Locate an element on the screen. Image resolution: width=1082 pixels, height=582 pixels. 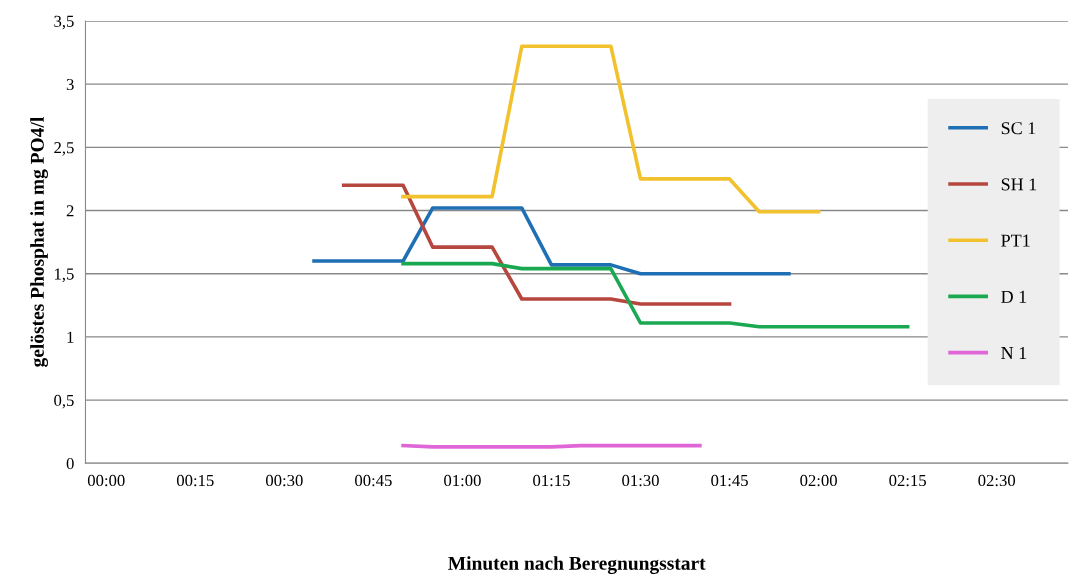
y-tick-label: 1 is located at coordinates (70, 337).